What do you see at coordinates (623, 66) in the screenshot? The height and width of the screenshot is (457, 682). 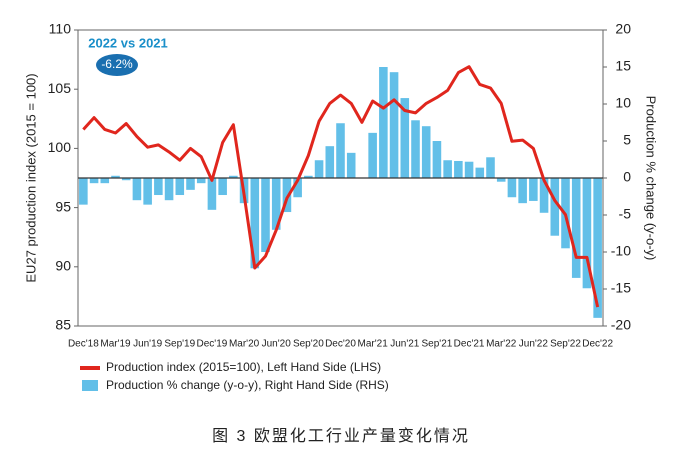 I see `y2-tick-label: 15` at bounding box center [623, 66].